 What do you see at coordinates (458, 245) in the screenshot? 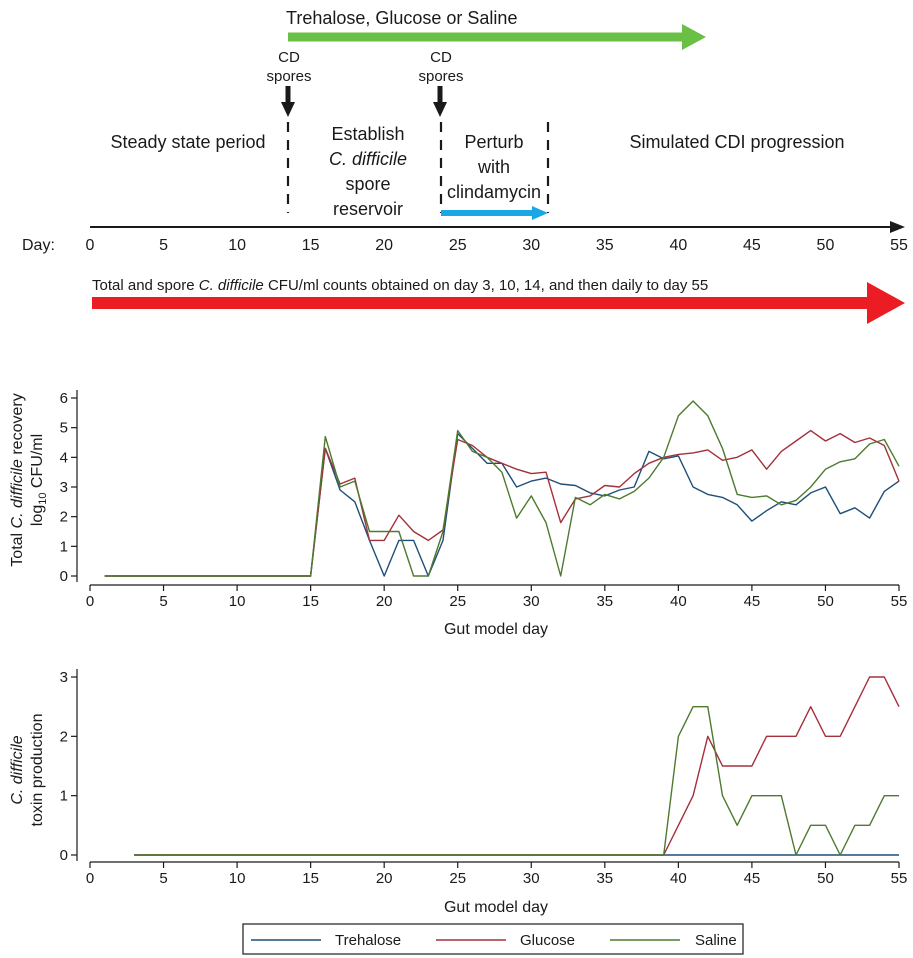
I see `day-tick-label: 25` at bounding box center [458, 245].